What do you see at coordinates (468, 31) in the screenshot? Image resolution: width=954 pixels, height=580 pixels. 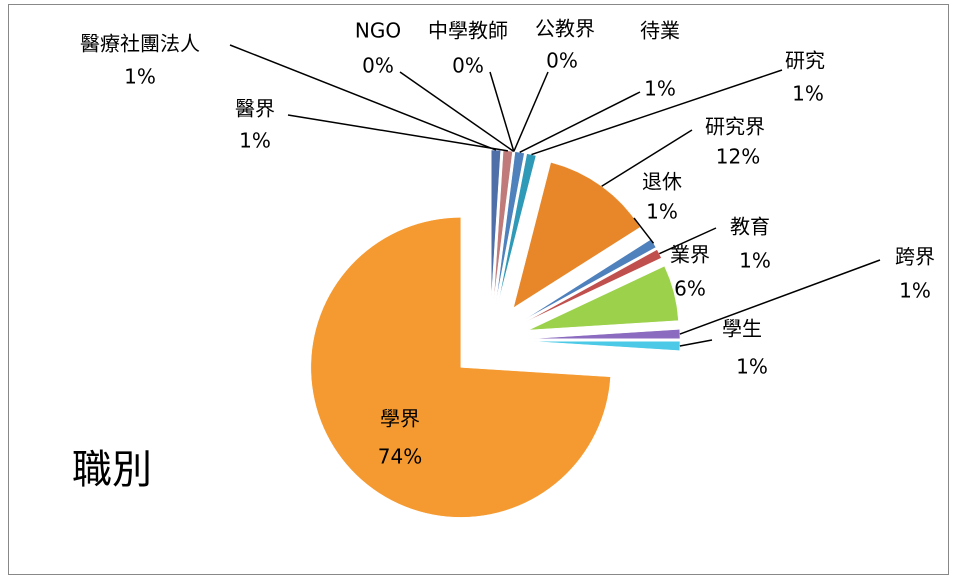 I see `slice-label: 中學教師` at bounding box center [468, 31].